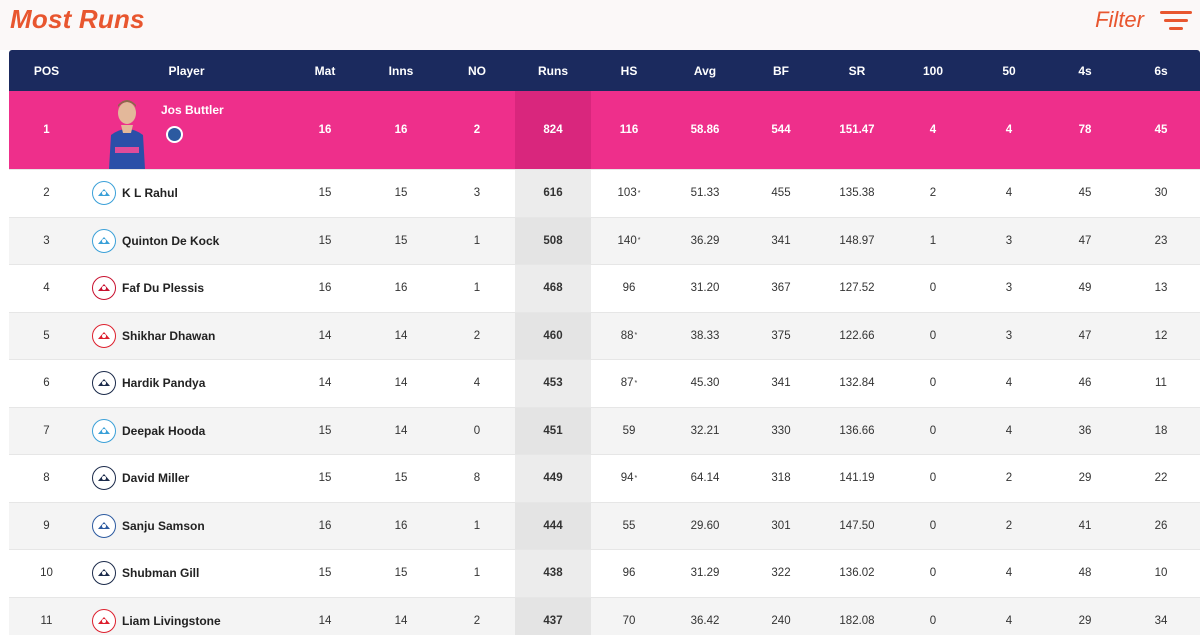 The width and height of the screenshot is (1200, 635). Describe the element at coordinates (629, 130) in the screenshot. I see `hs-cell: 116` at that location.